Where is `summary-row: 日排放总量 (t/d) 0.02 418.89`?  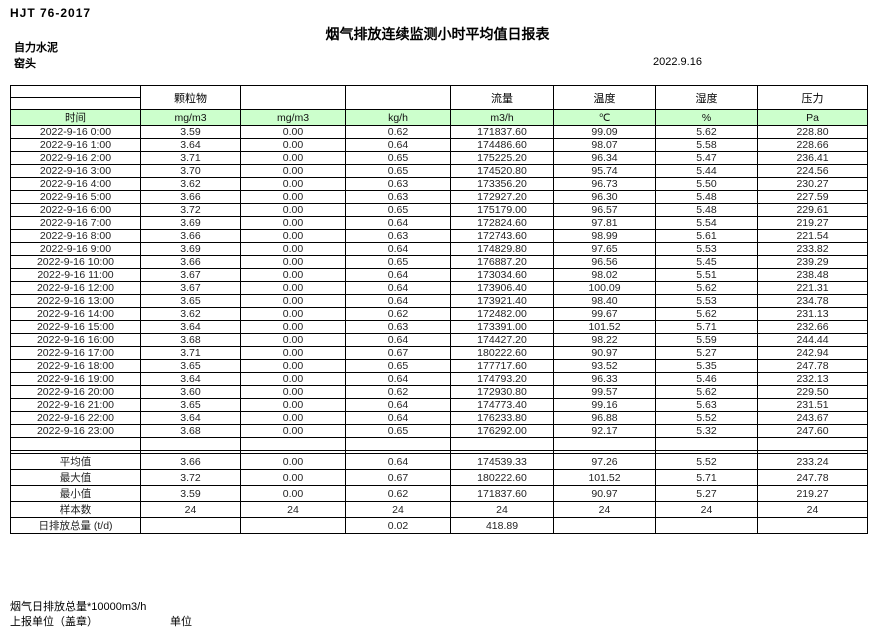
summary-row: 日排放总量 (t/d) 0.02 418.89 is located at coordinates (439, 525).